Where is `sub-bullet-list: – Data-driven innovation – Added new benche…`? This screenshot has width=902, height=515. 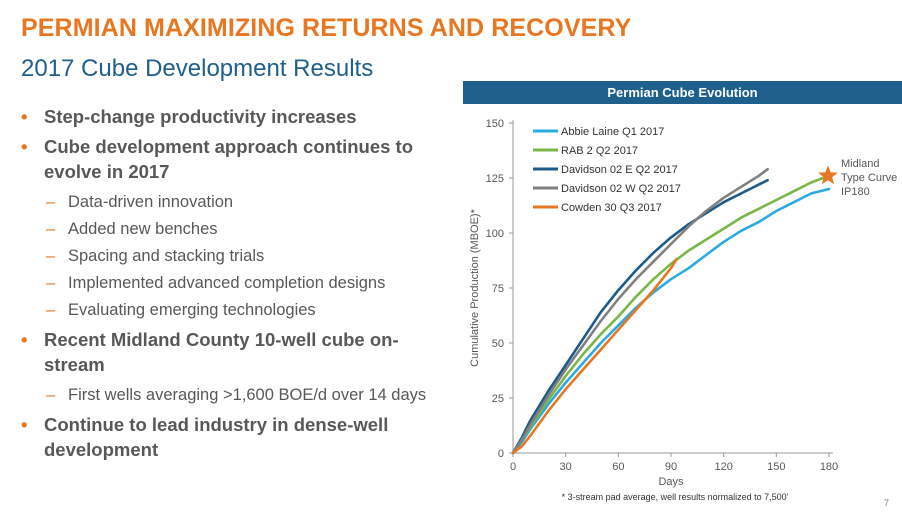
sub-bullet-list: – Data-driven innovation – Added new benche… is located at coordinates (231, 256).